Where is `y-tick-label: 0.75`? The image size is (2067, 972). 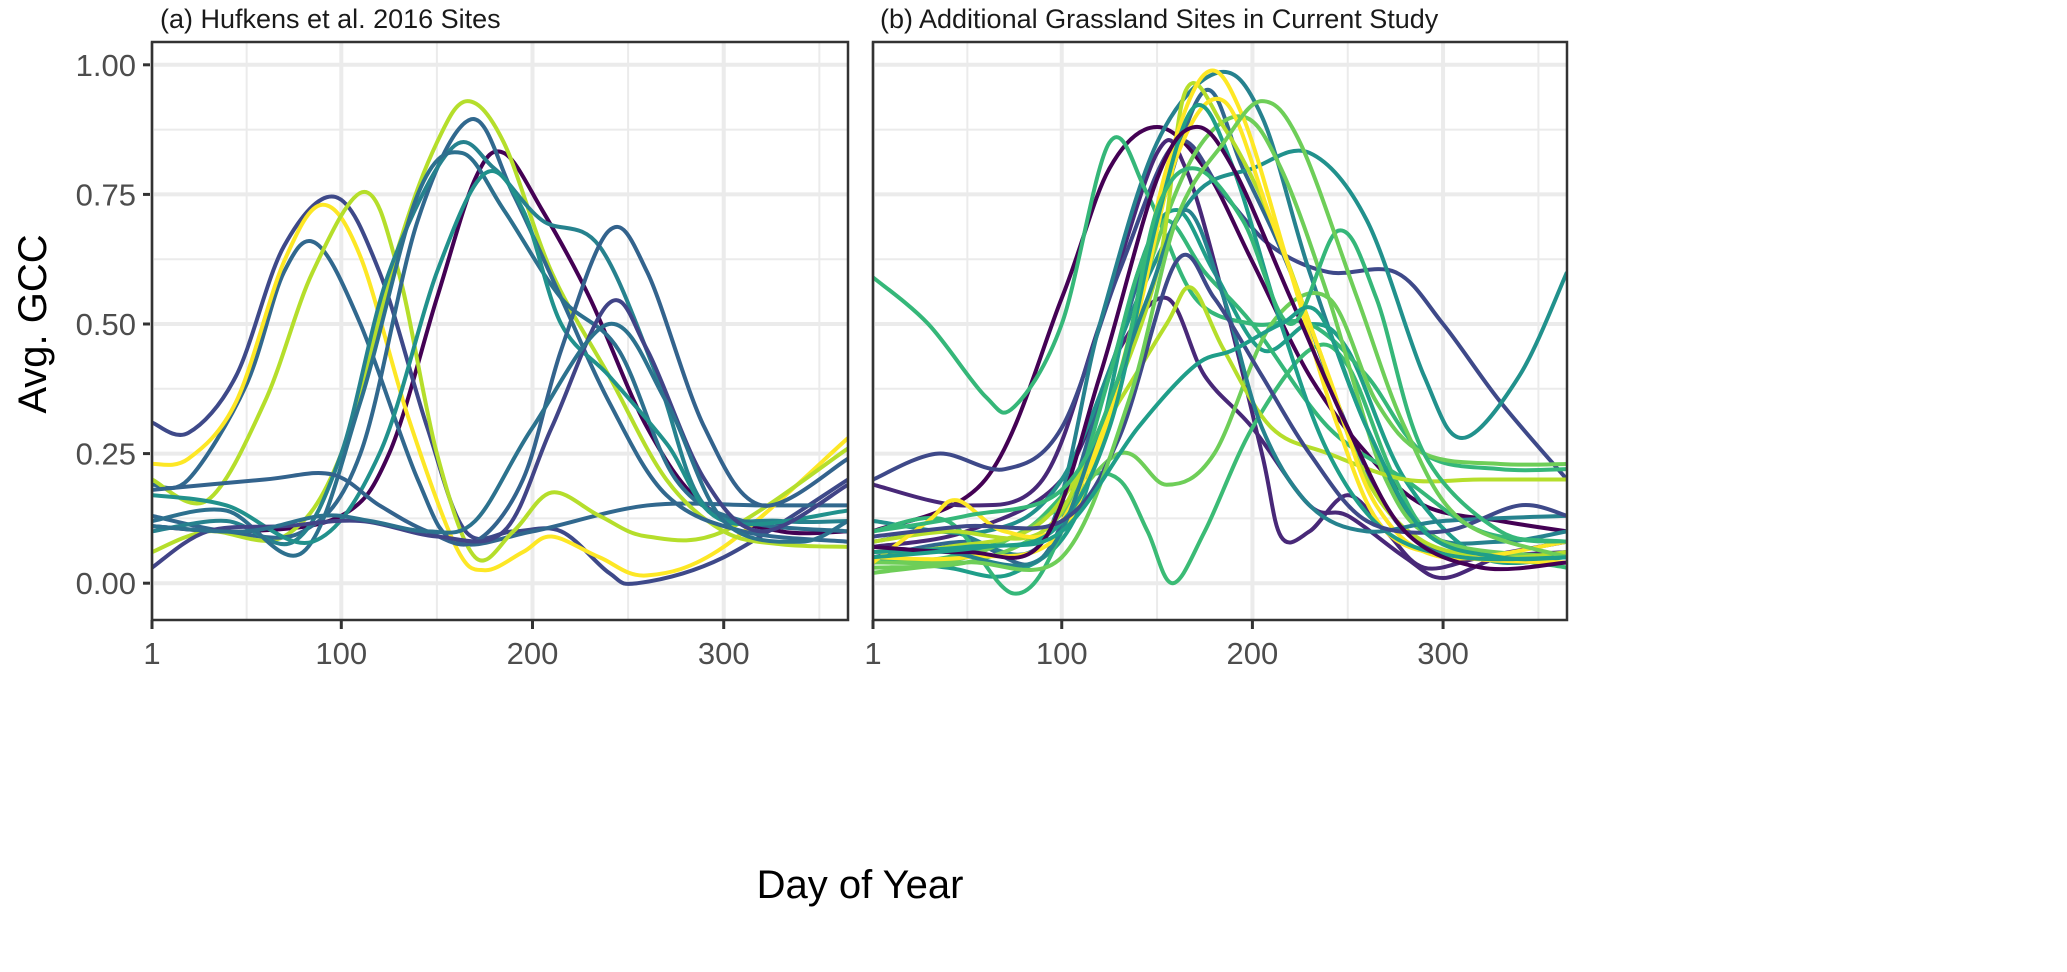 y-tick-label: 0.75 is located at coordinates (106, 194).